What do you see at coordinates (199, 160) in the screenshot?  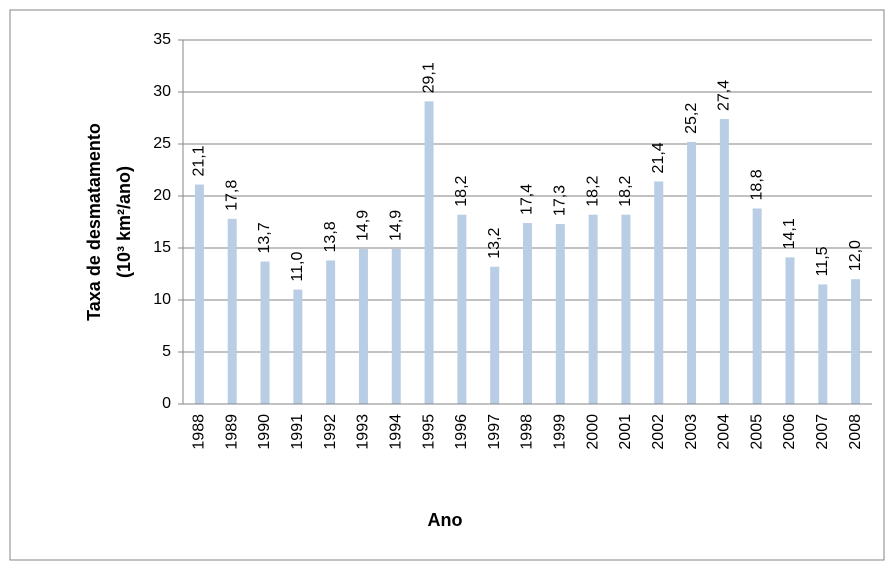 I see `value-label: 21,1` at bounding box center [199, 160].